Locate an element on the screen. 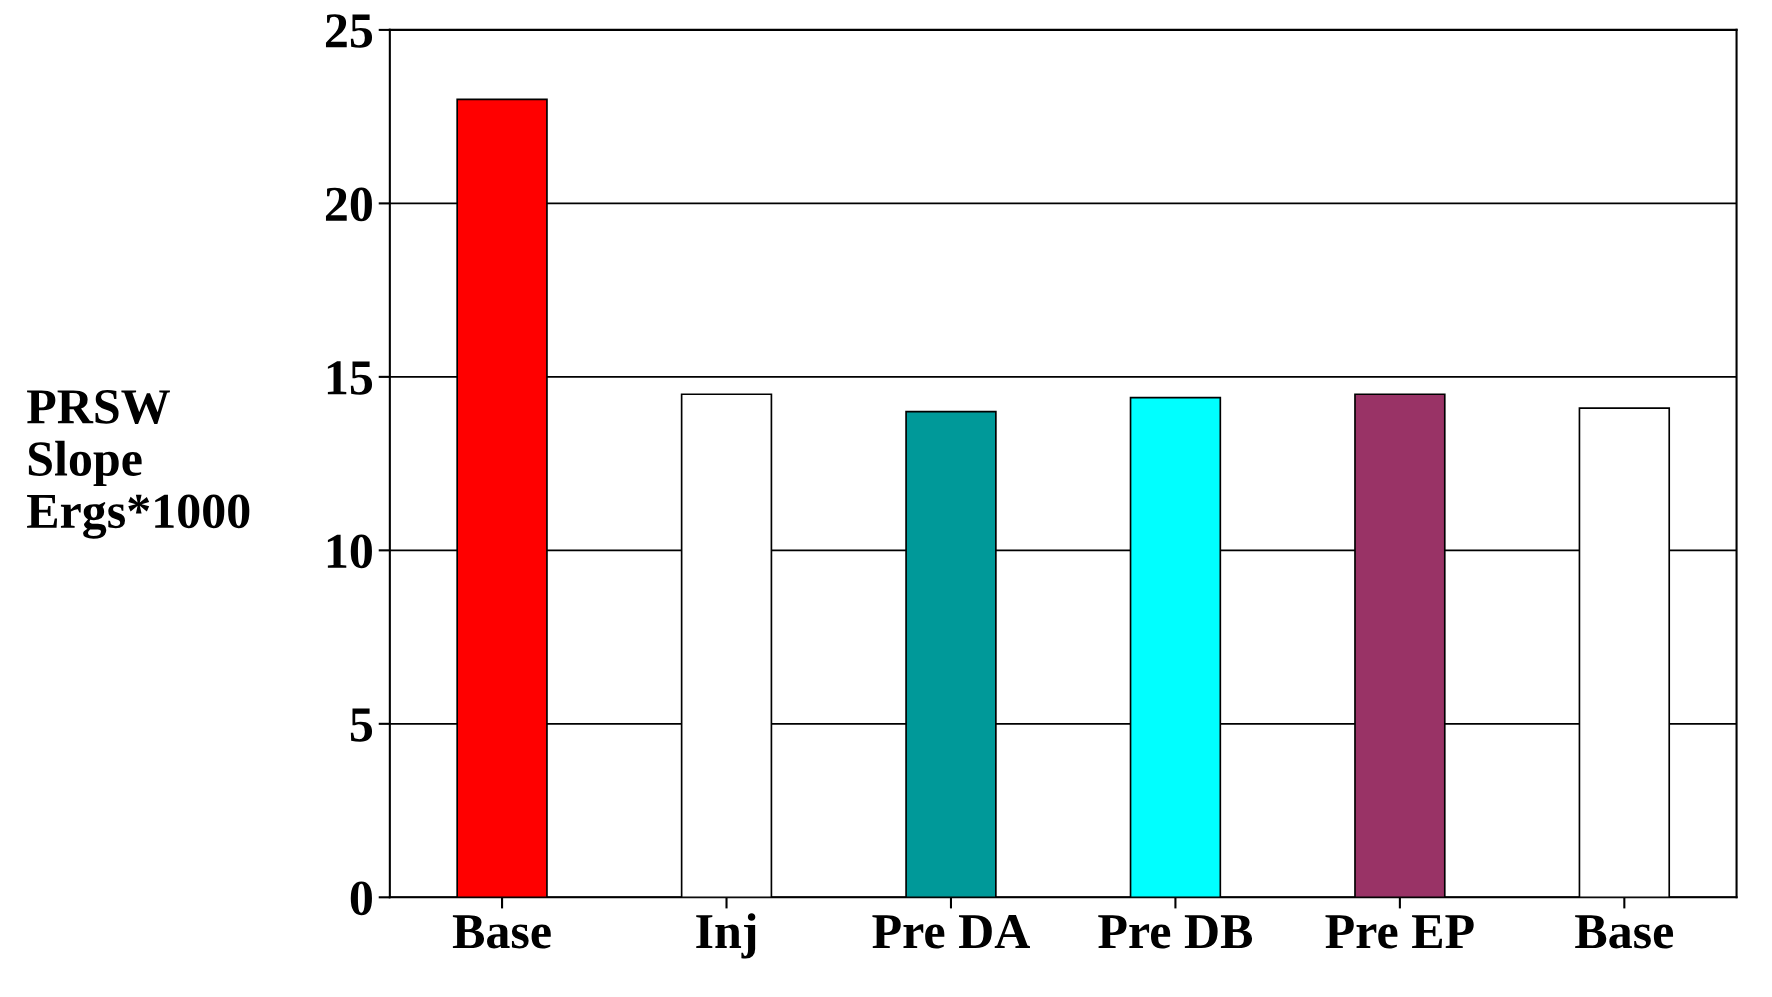 The height and width of the screenshot is (997, 1772). y-tick-label: 20 is located at coordinates (348, 204).